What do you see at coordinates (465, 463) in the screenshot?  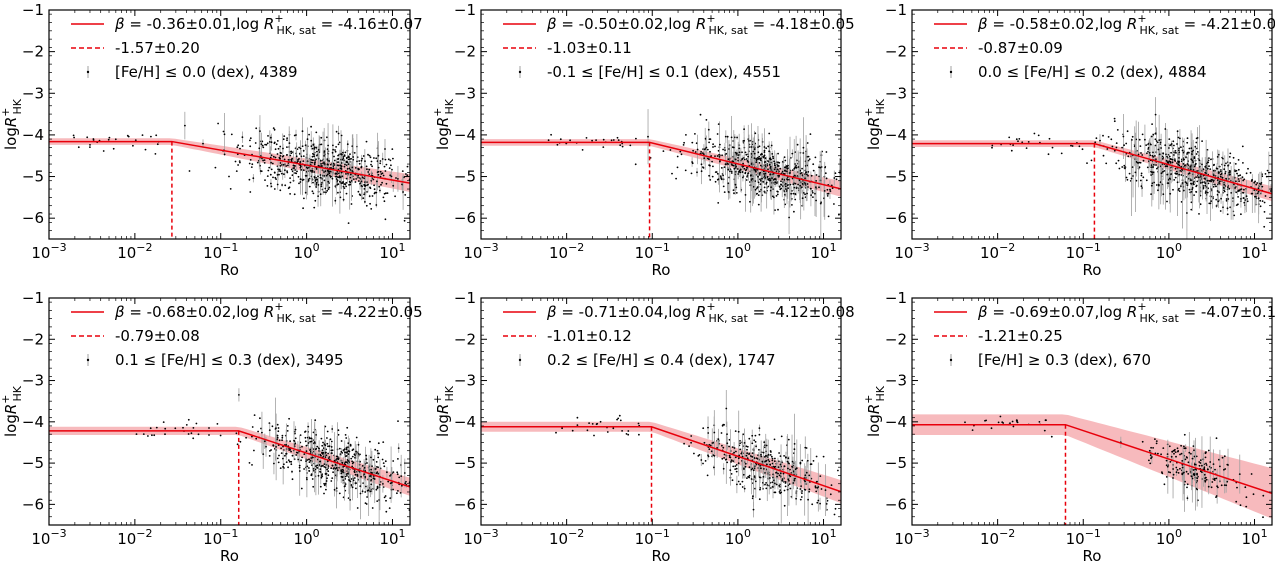 I see `y-tick-label: −5` at bounding box center [465, 463].